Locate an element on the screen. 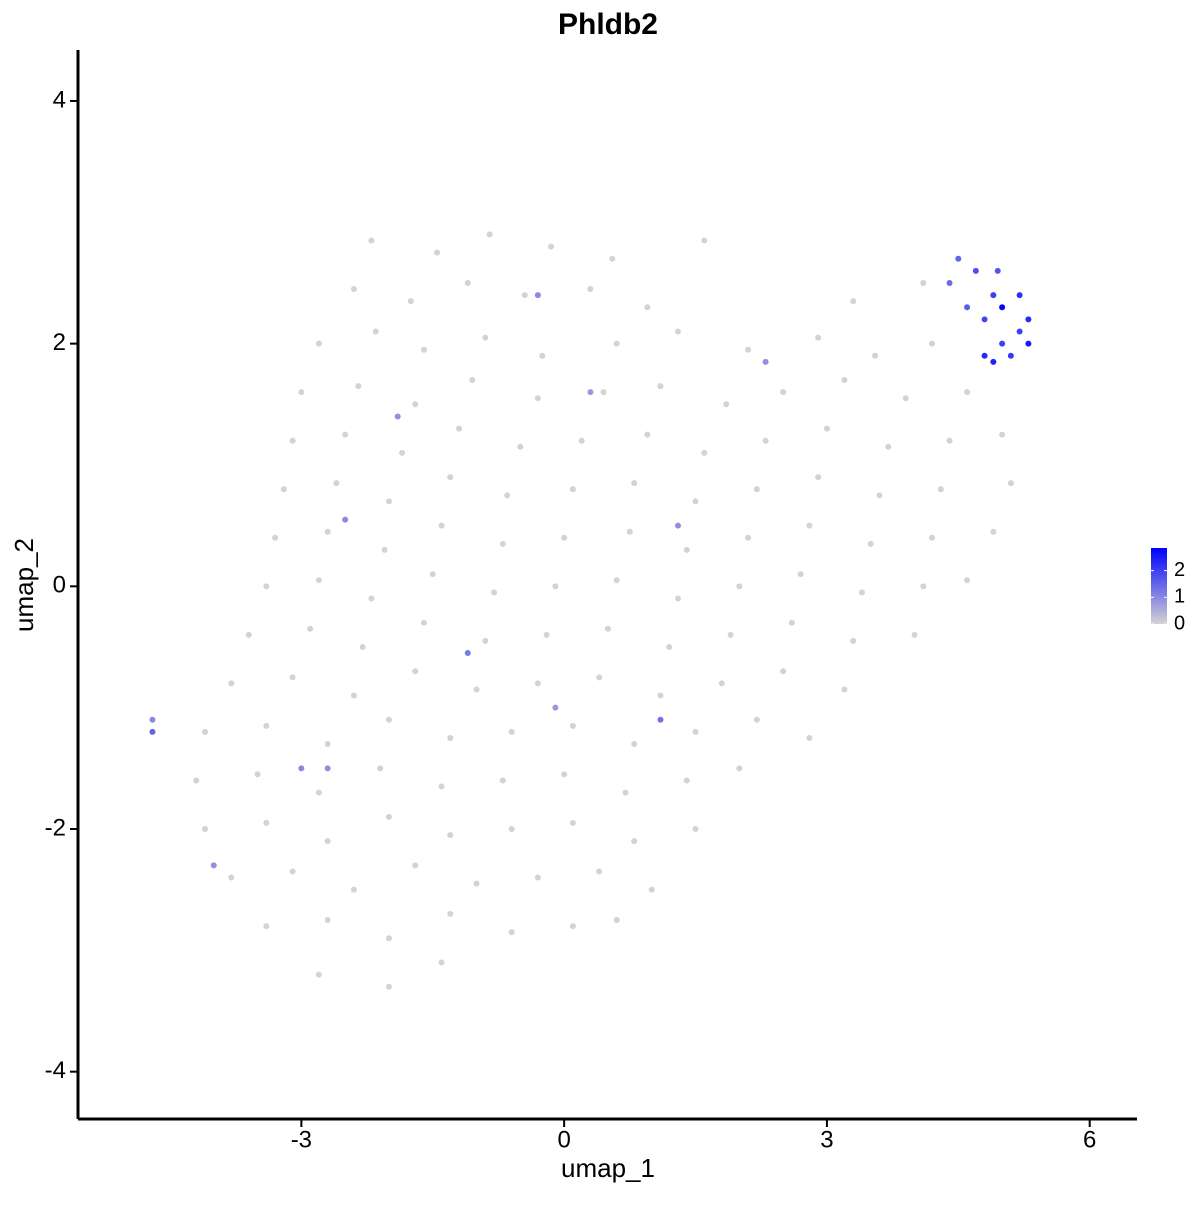 The height and width of the screenshot is (1205, 1200). y-tick-label: -4 is located at coordinates (55, 1070).